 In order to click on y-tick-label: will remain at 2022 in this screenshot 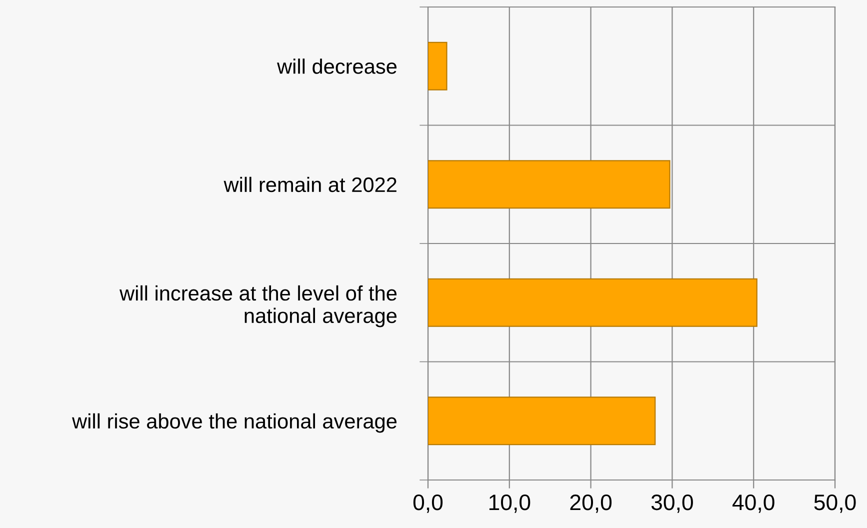, I will do `click(310, 184)`.